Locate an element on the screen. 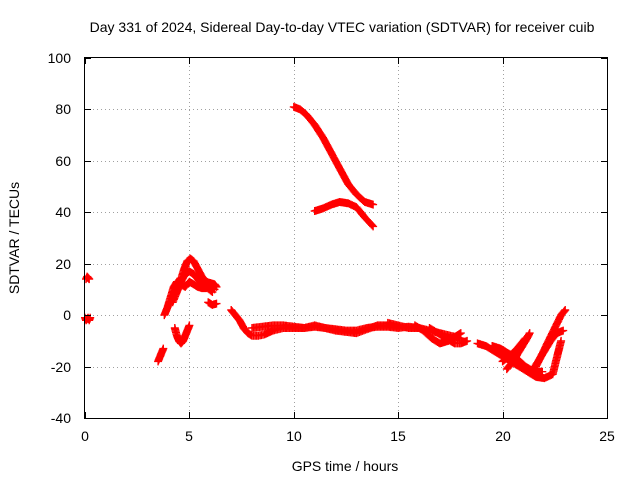 The height and width of the screenshot is (480, 640). y-tick-label: 100 is located at coordinates (60, 58).